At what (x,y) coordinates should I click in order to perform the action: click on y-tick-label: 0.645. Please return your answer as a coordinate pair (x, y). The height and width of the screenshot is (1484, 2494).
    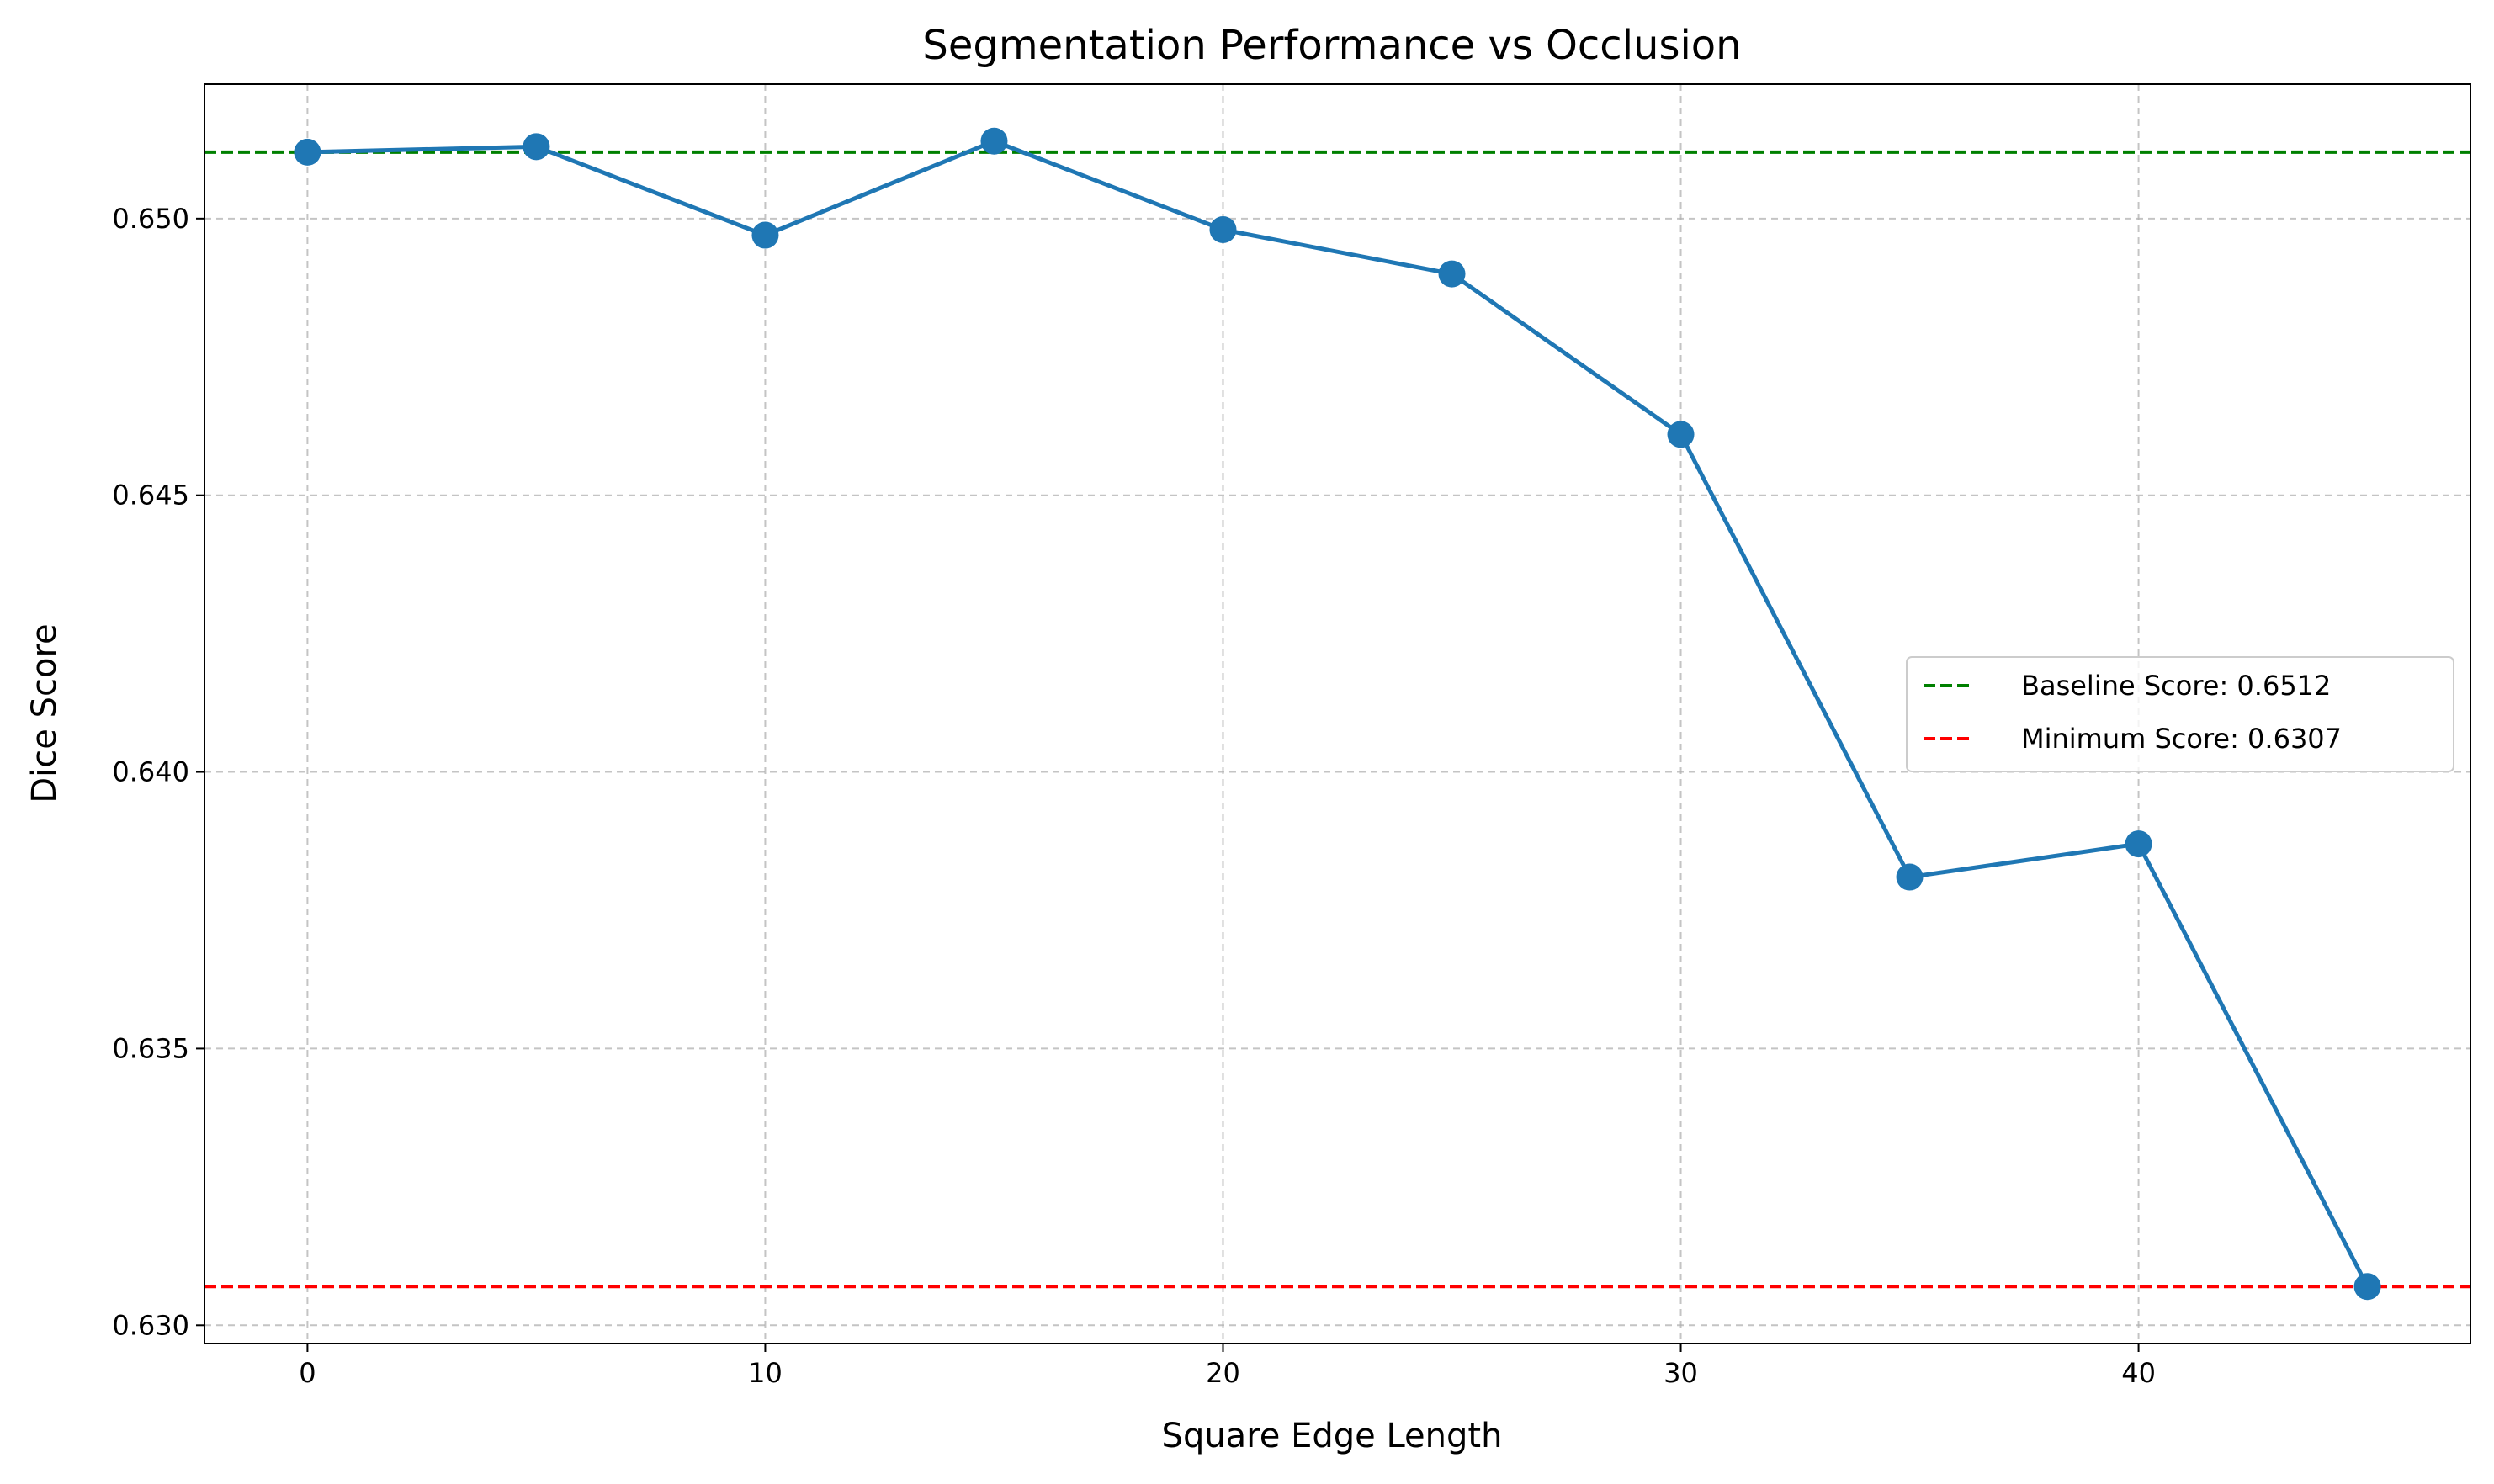
    Looking at the image, I should click on (150, 495).